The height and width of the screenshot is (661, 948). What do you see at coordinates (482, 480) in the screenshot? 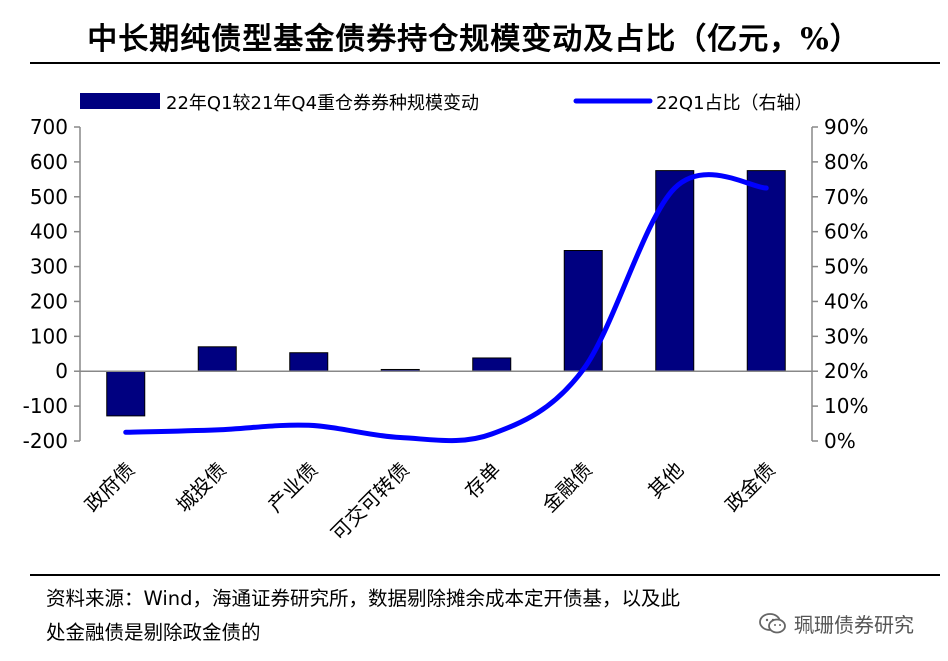
I see `x-tick-label: 存单` at bounding box center [482, 480].